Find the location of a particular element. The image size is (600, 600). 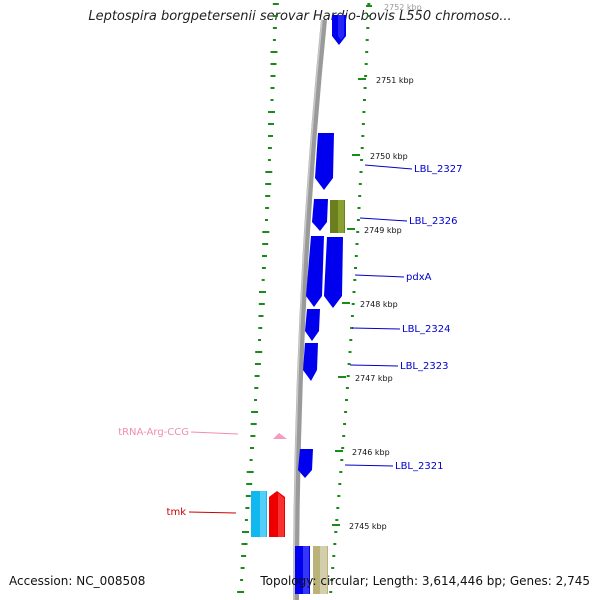

tick-label: 2749 kbp is located at coordinates (383, 230).